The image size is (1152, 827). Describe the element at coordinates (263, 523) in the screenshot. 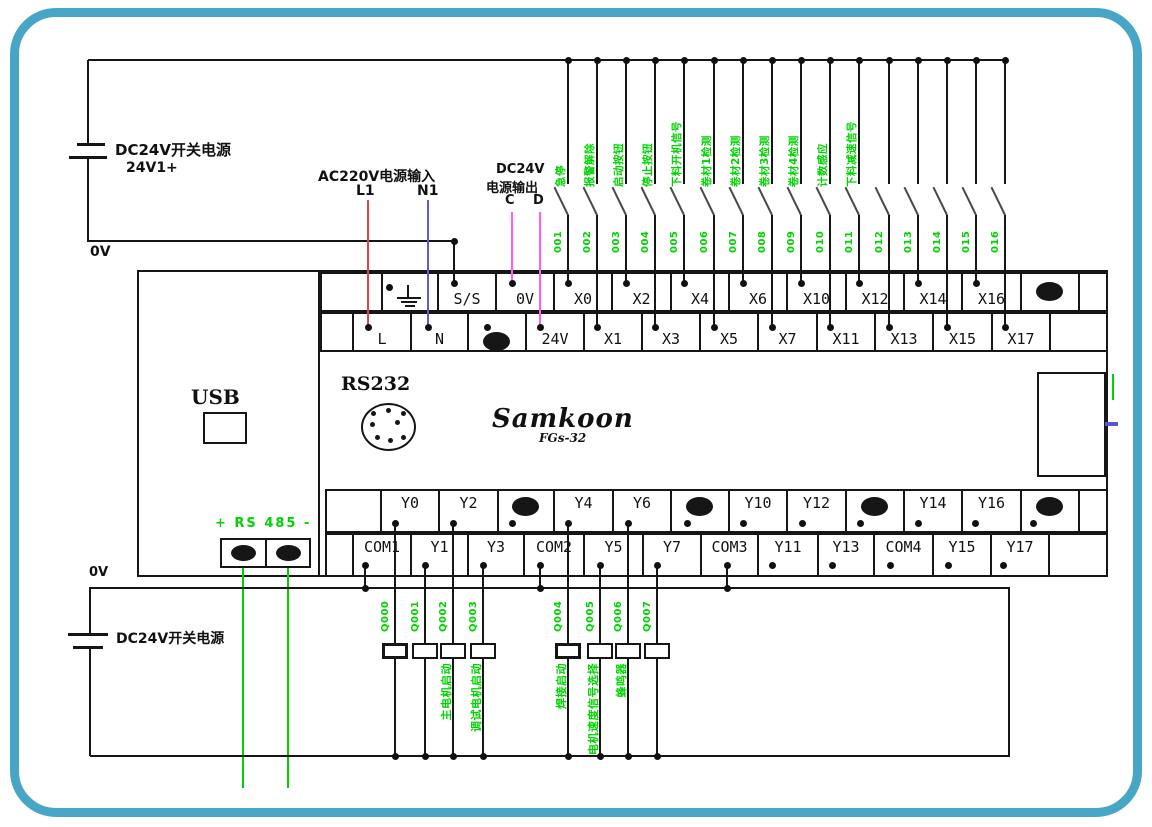

I see `rs485-port-label: + RS 485 -` at that location.